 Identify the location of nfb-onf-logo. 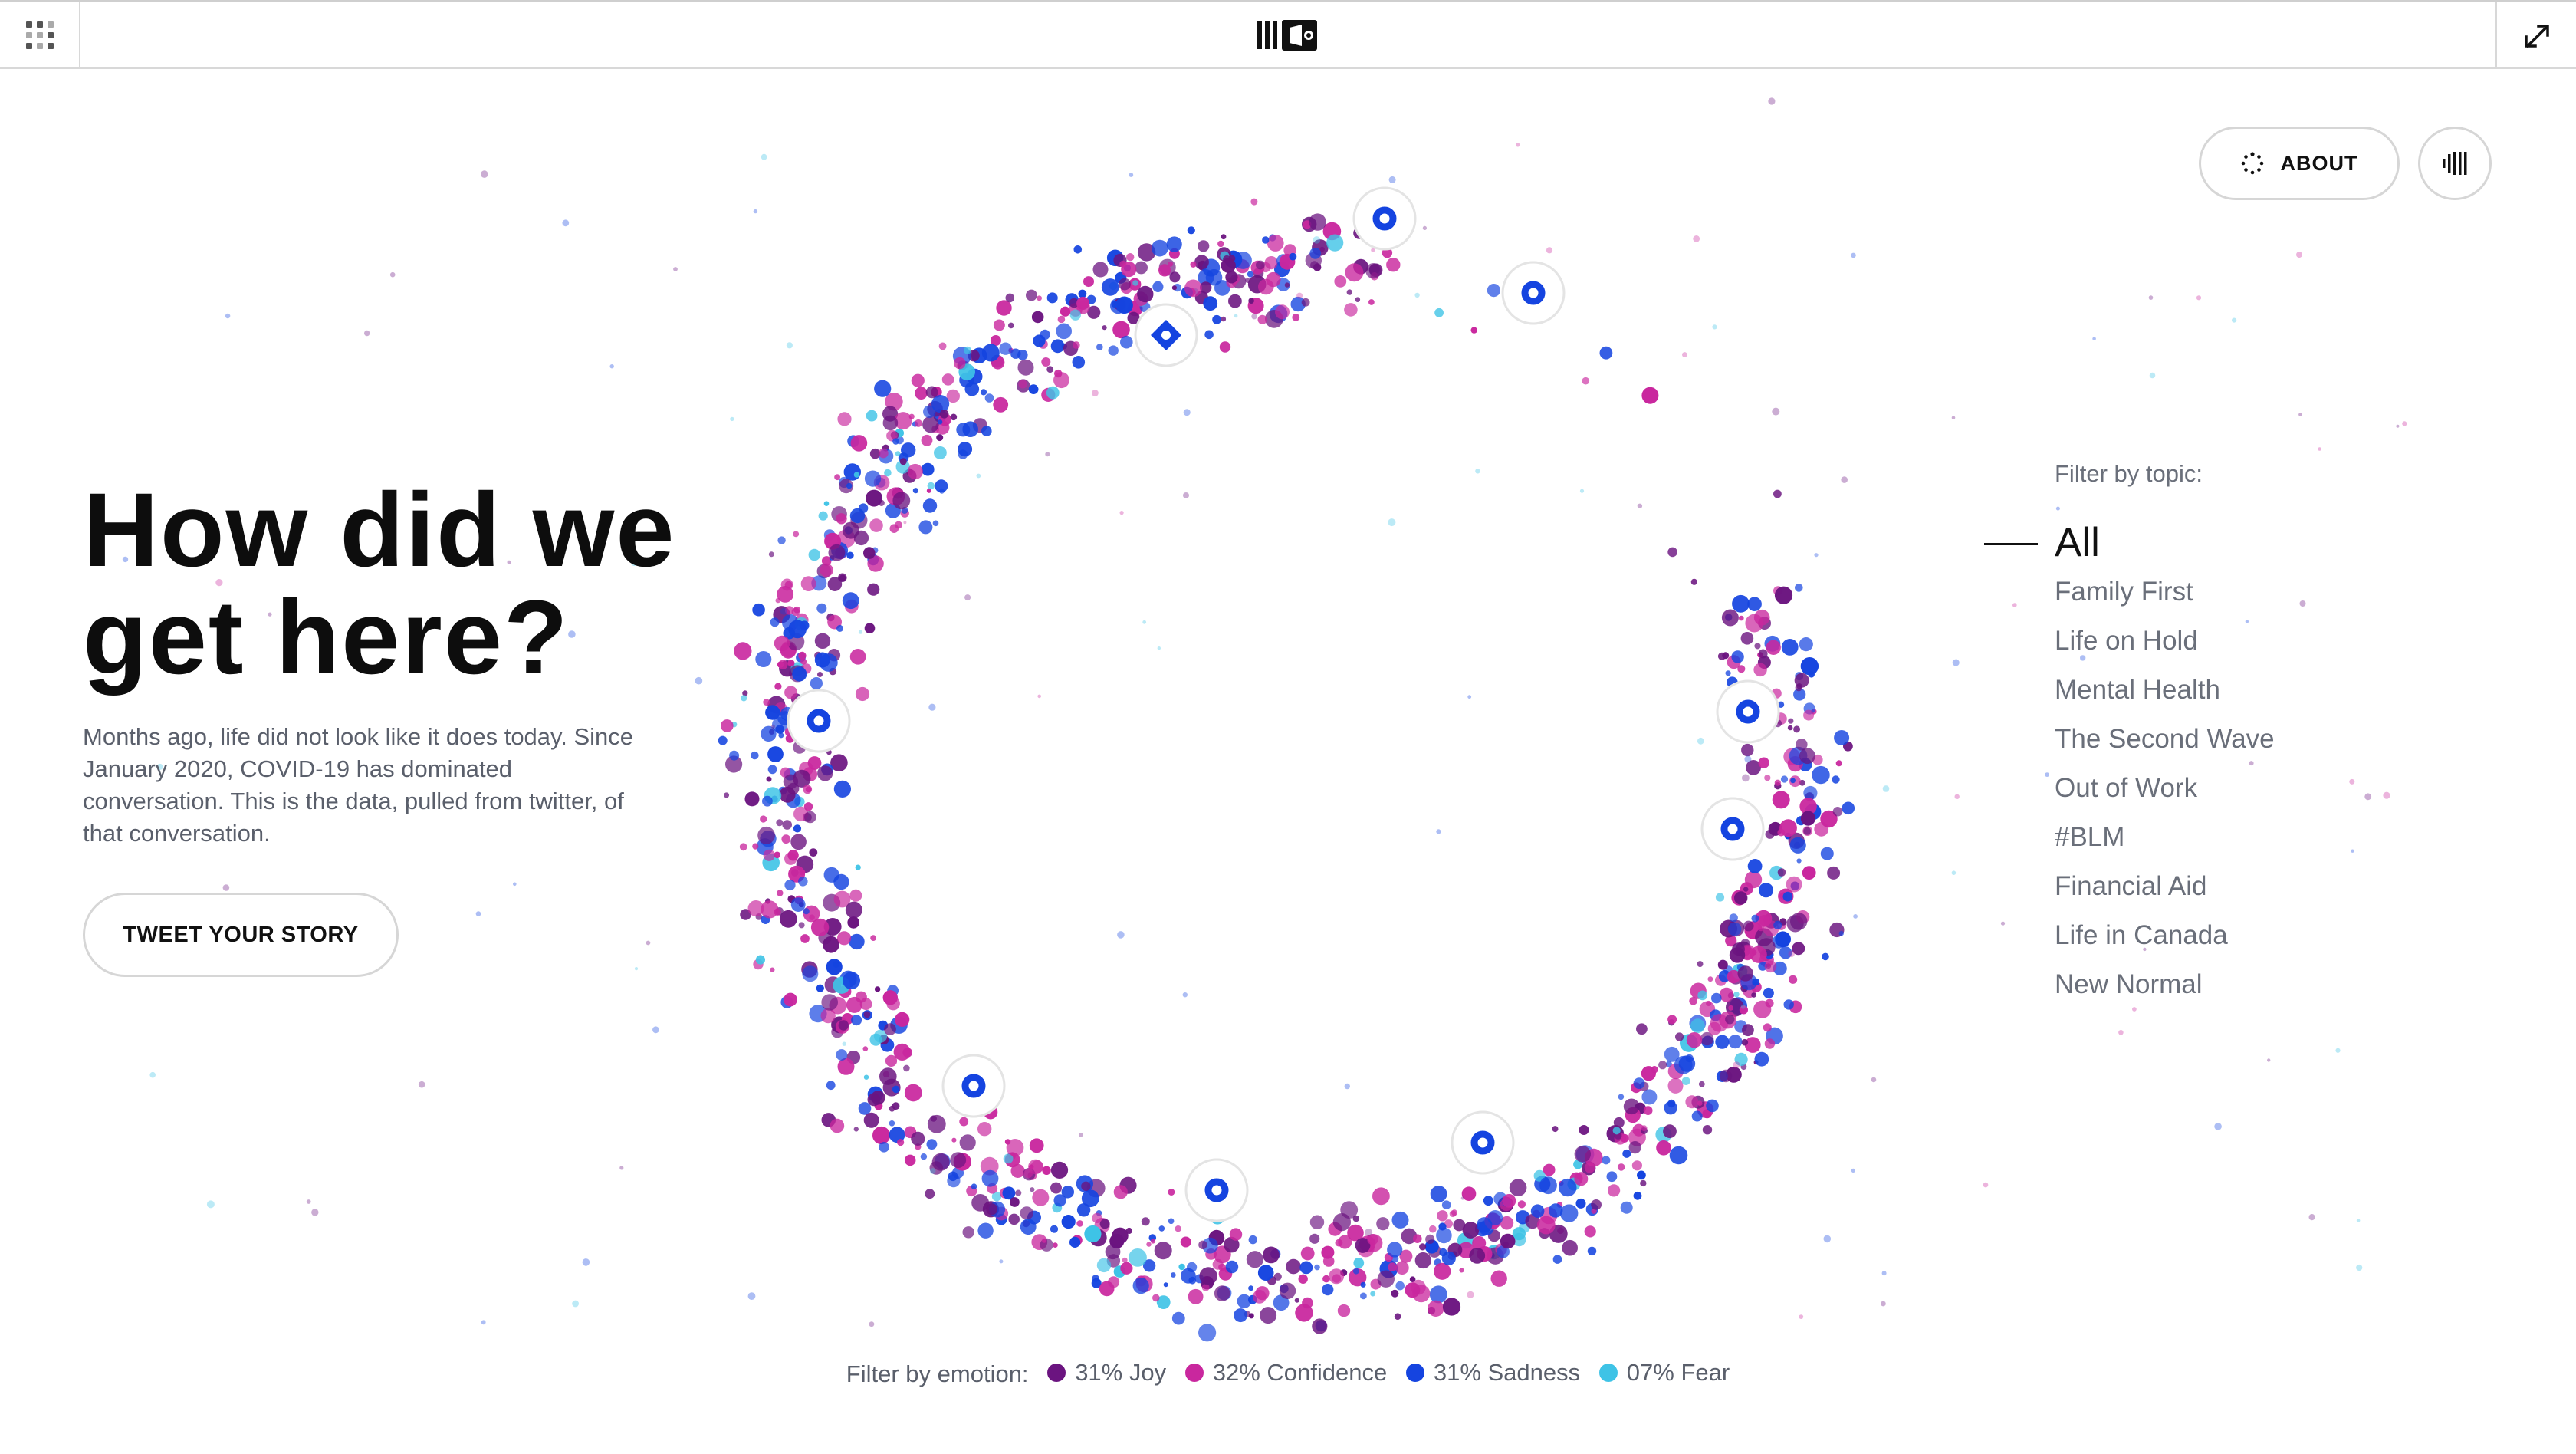
(1288, 35).